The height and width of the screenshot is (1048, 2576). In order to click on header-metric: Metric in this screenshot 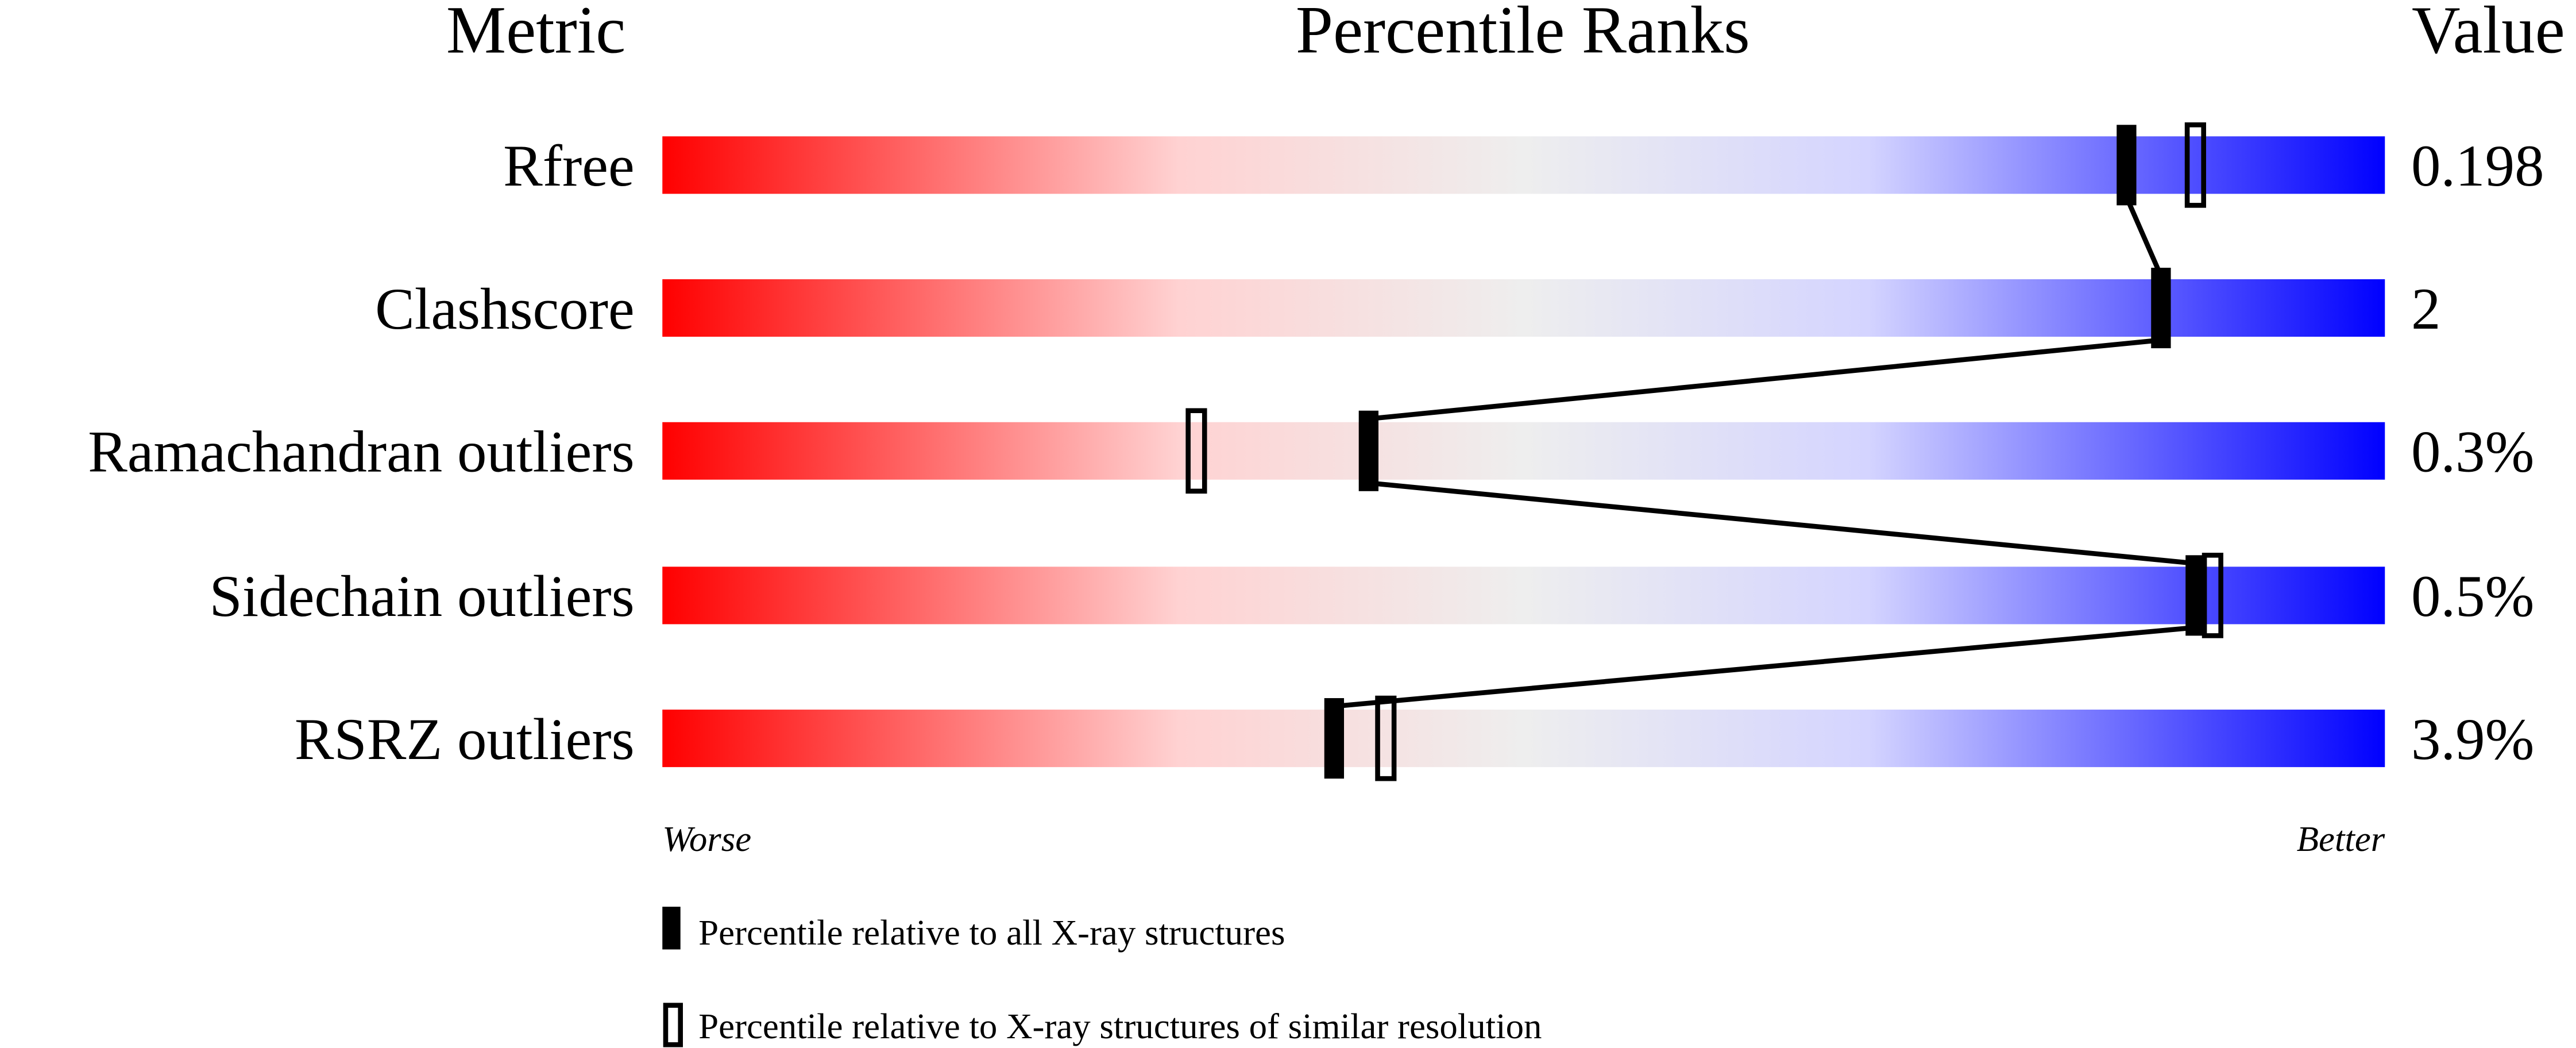, I will do `click(535, 33)`.